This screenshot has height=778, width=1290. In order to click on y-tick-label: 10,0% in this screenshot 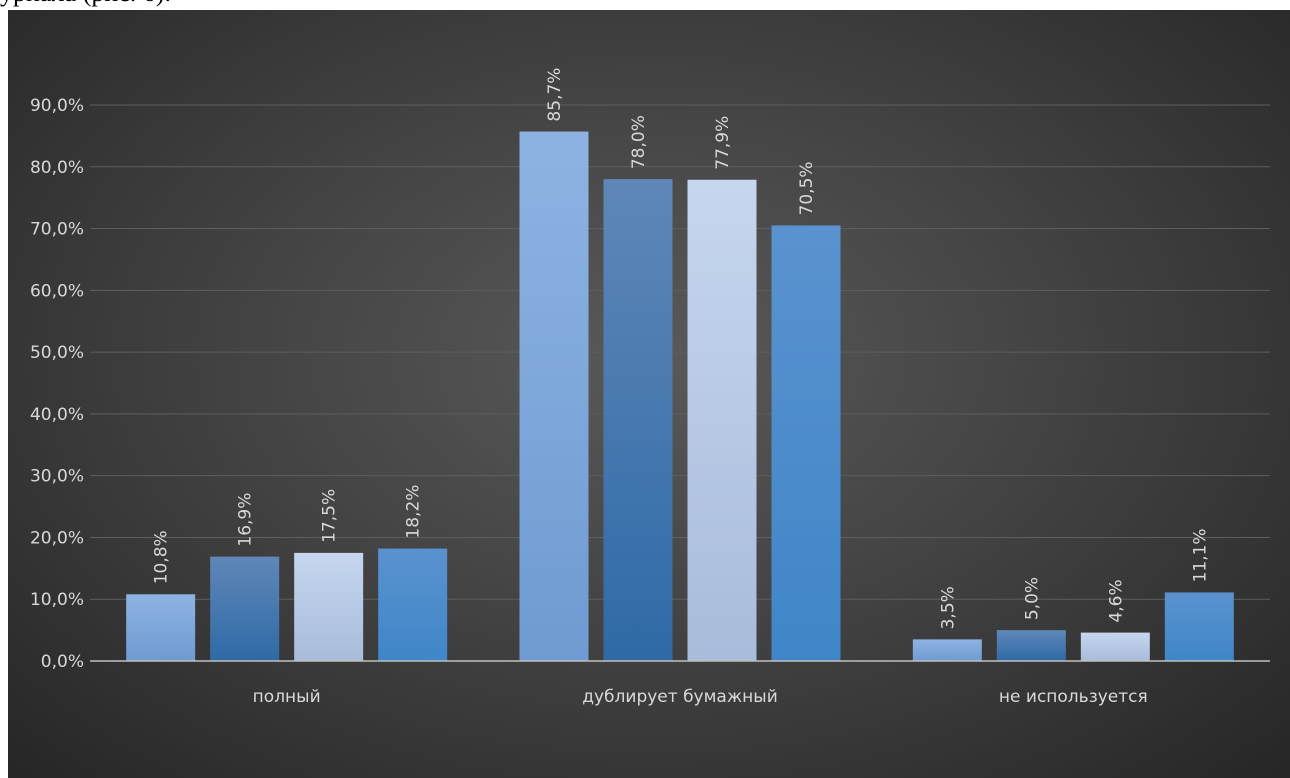, I will do `click(57, 600)`.